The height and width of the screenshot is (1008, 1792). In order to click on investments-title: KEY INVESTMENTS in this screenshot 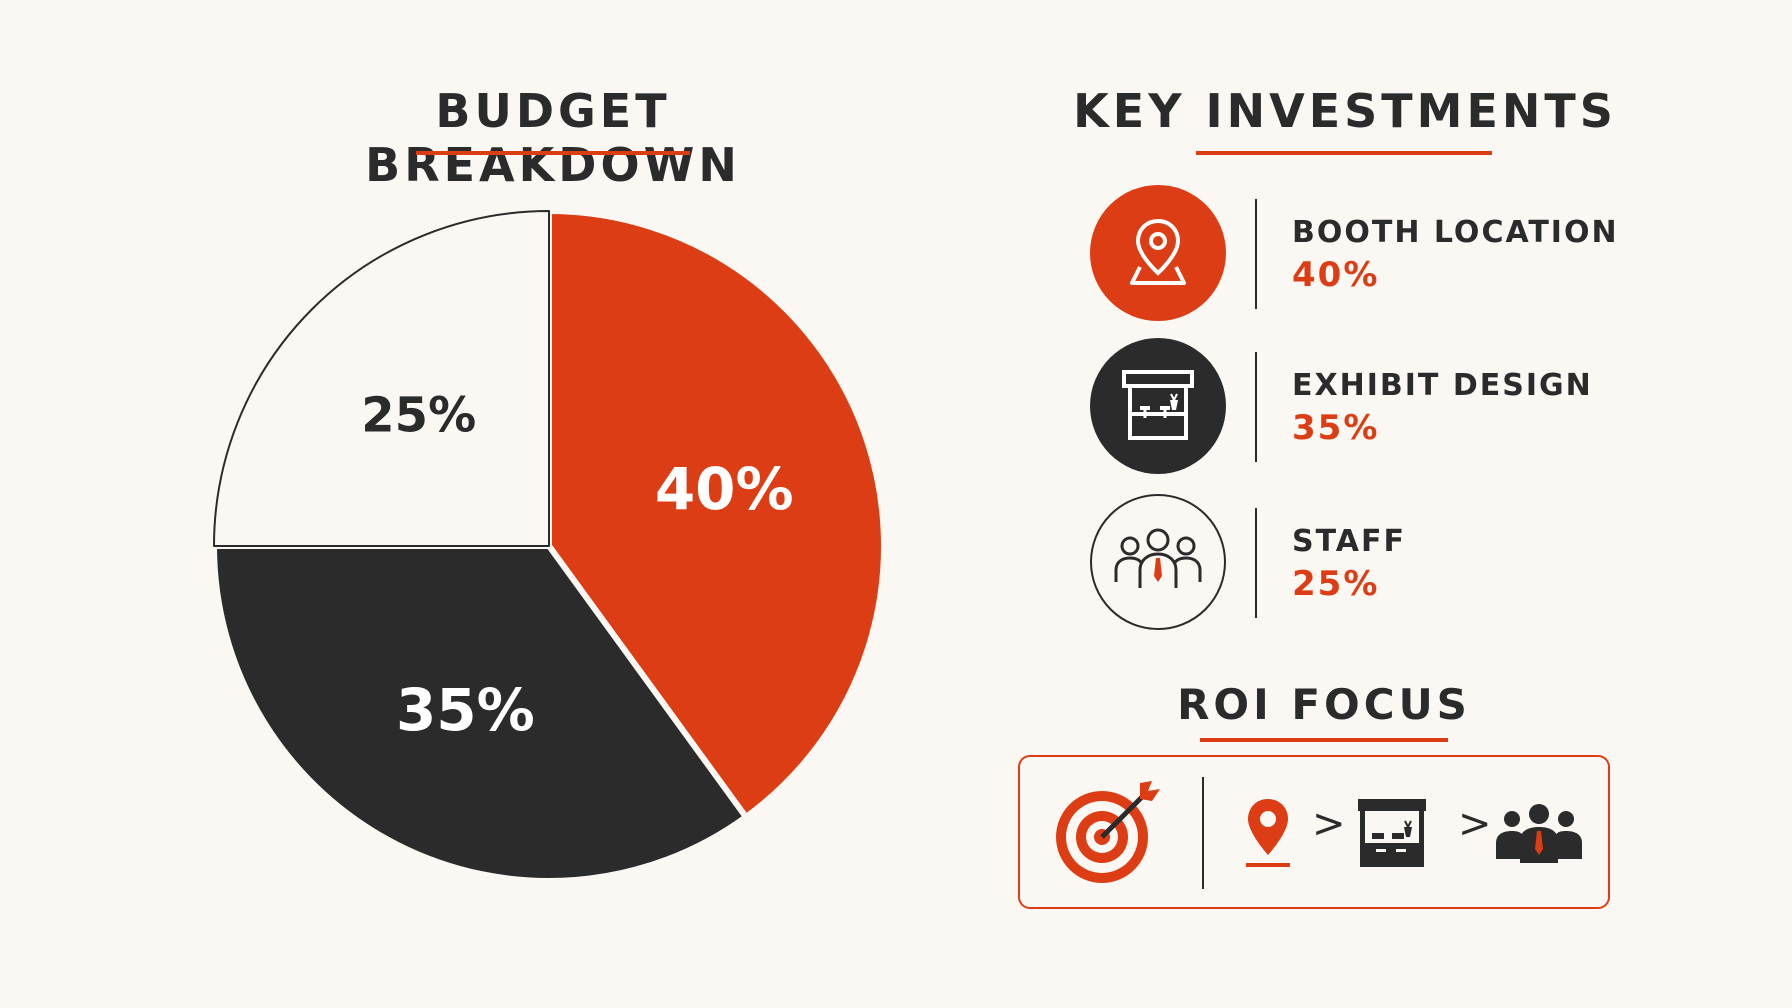, I will do `click(1345, 111)`.